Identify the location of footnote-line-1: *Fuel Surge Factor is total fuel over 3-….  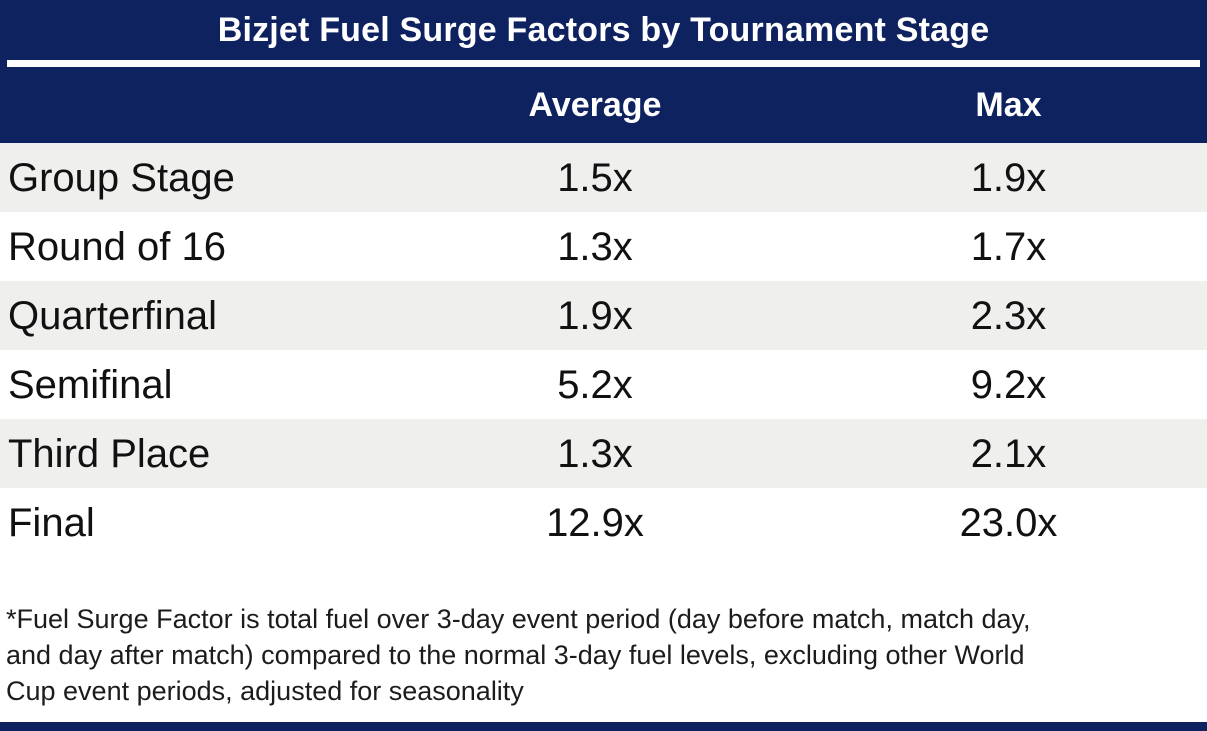
(518, 619).